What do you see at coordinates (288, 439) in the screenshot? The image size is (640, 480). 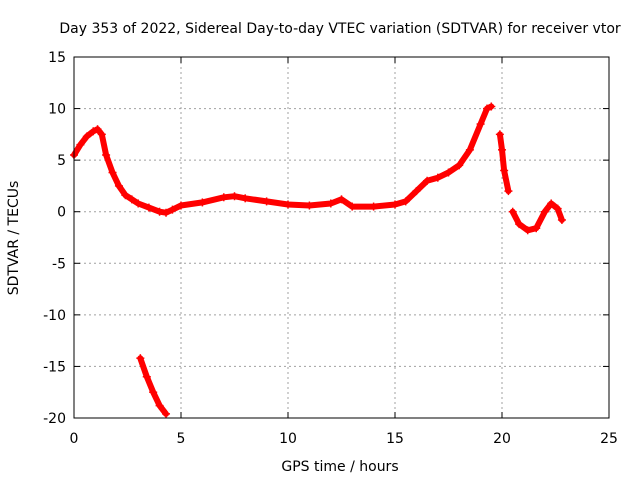 I see `x-tick-label: 10` at bounding box center [288, 439].